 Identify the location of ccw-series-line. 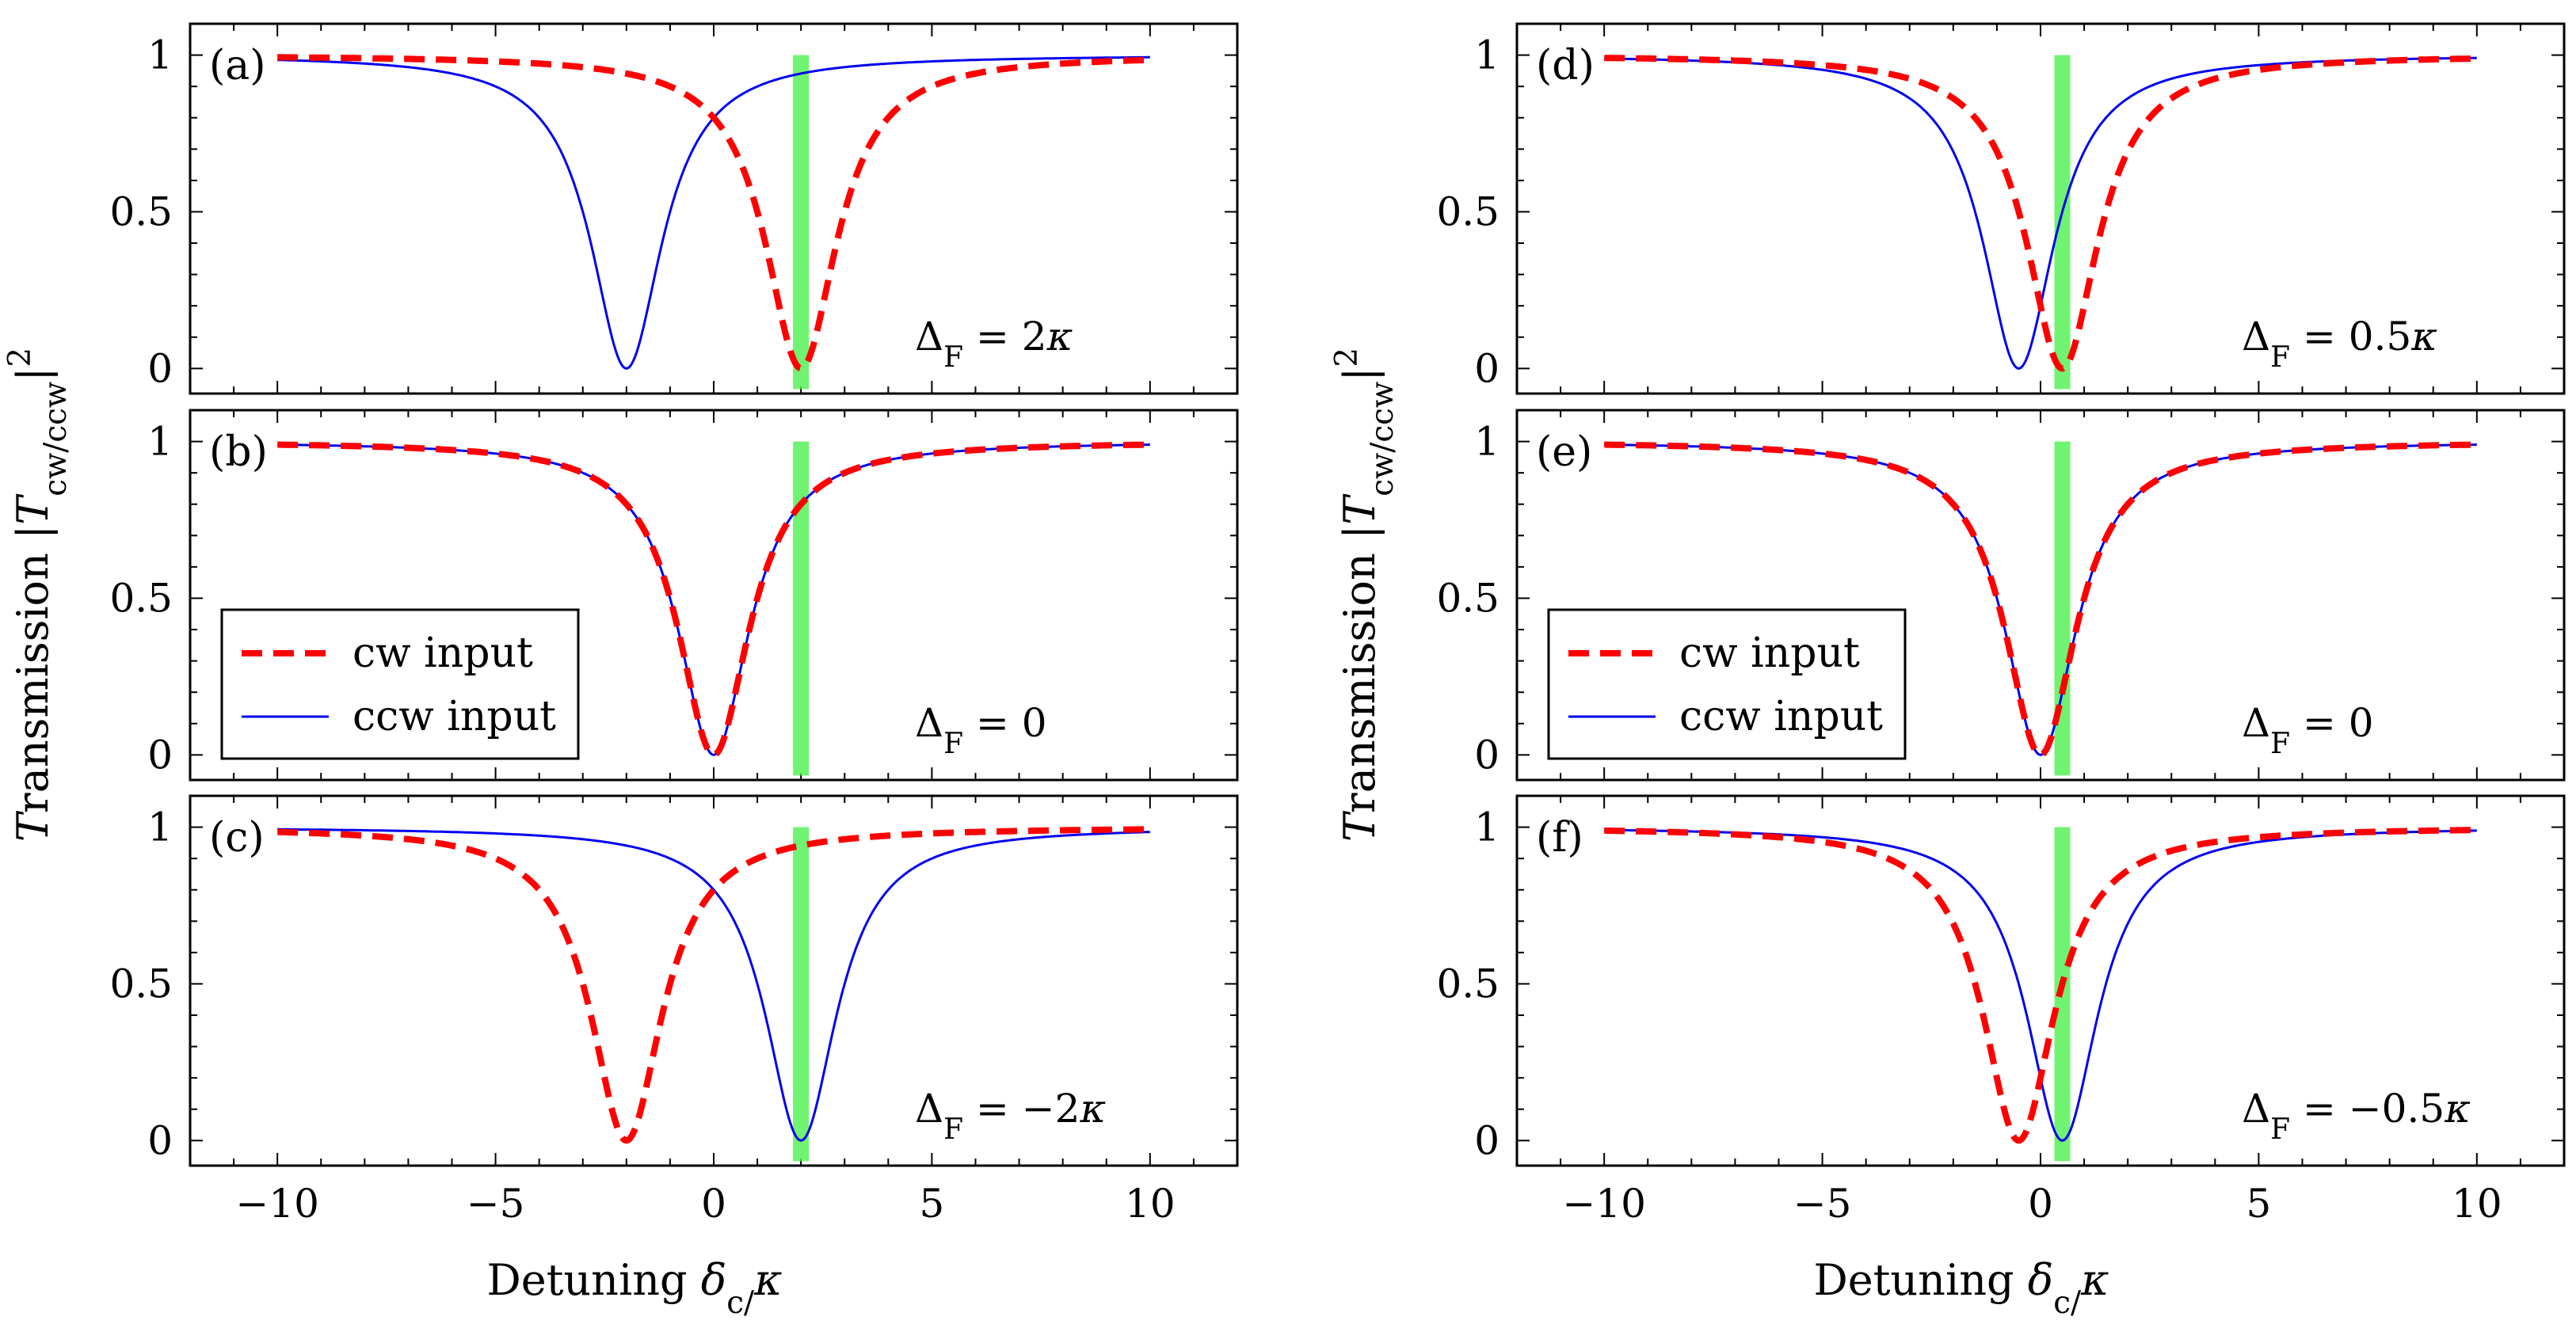
(713, 985).